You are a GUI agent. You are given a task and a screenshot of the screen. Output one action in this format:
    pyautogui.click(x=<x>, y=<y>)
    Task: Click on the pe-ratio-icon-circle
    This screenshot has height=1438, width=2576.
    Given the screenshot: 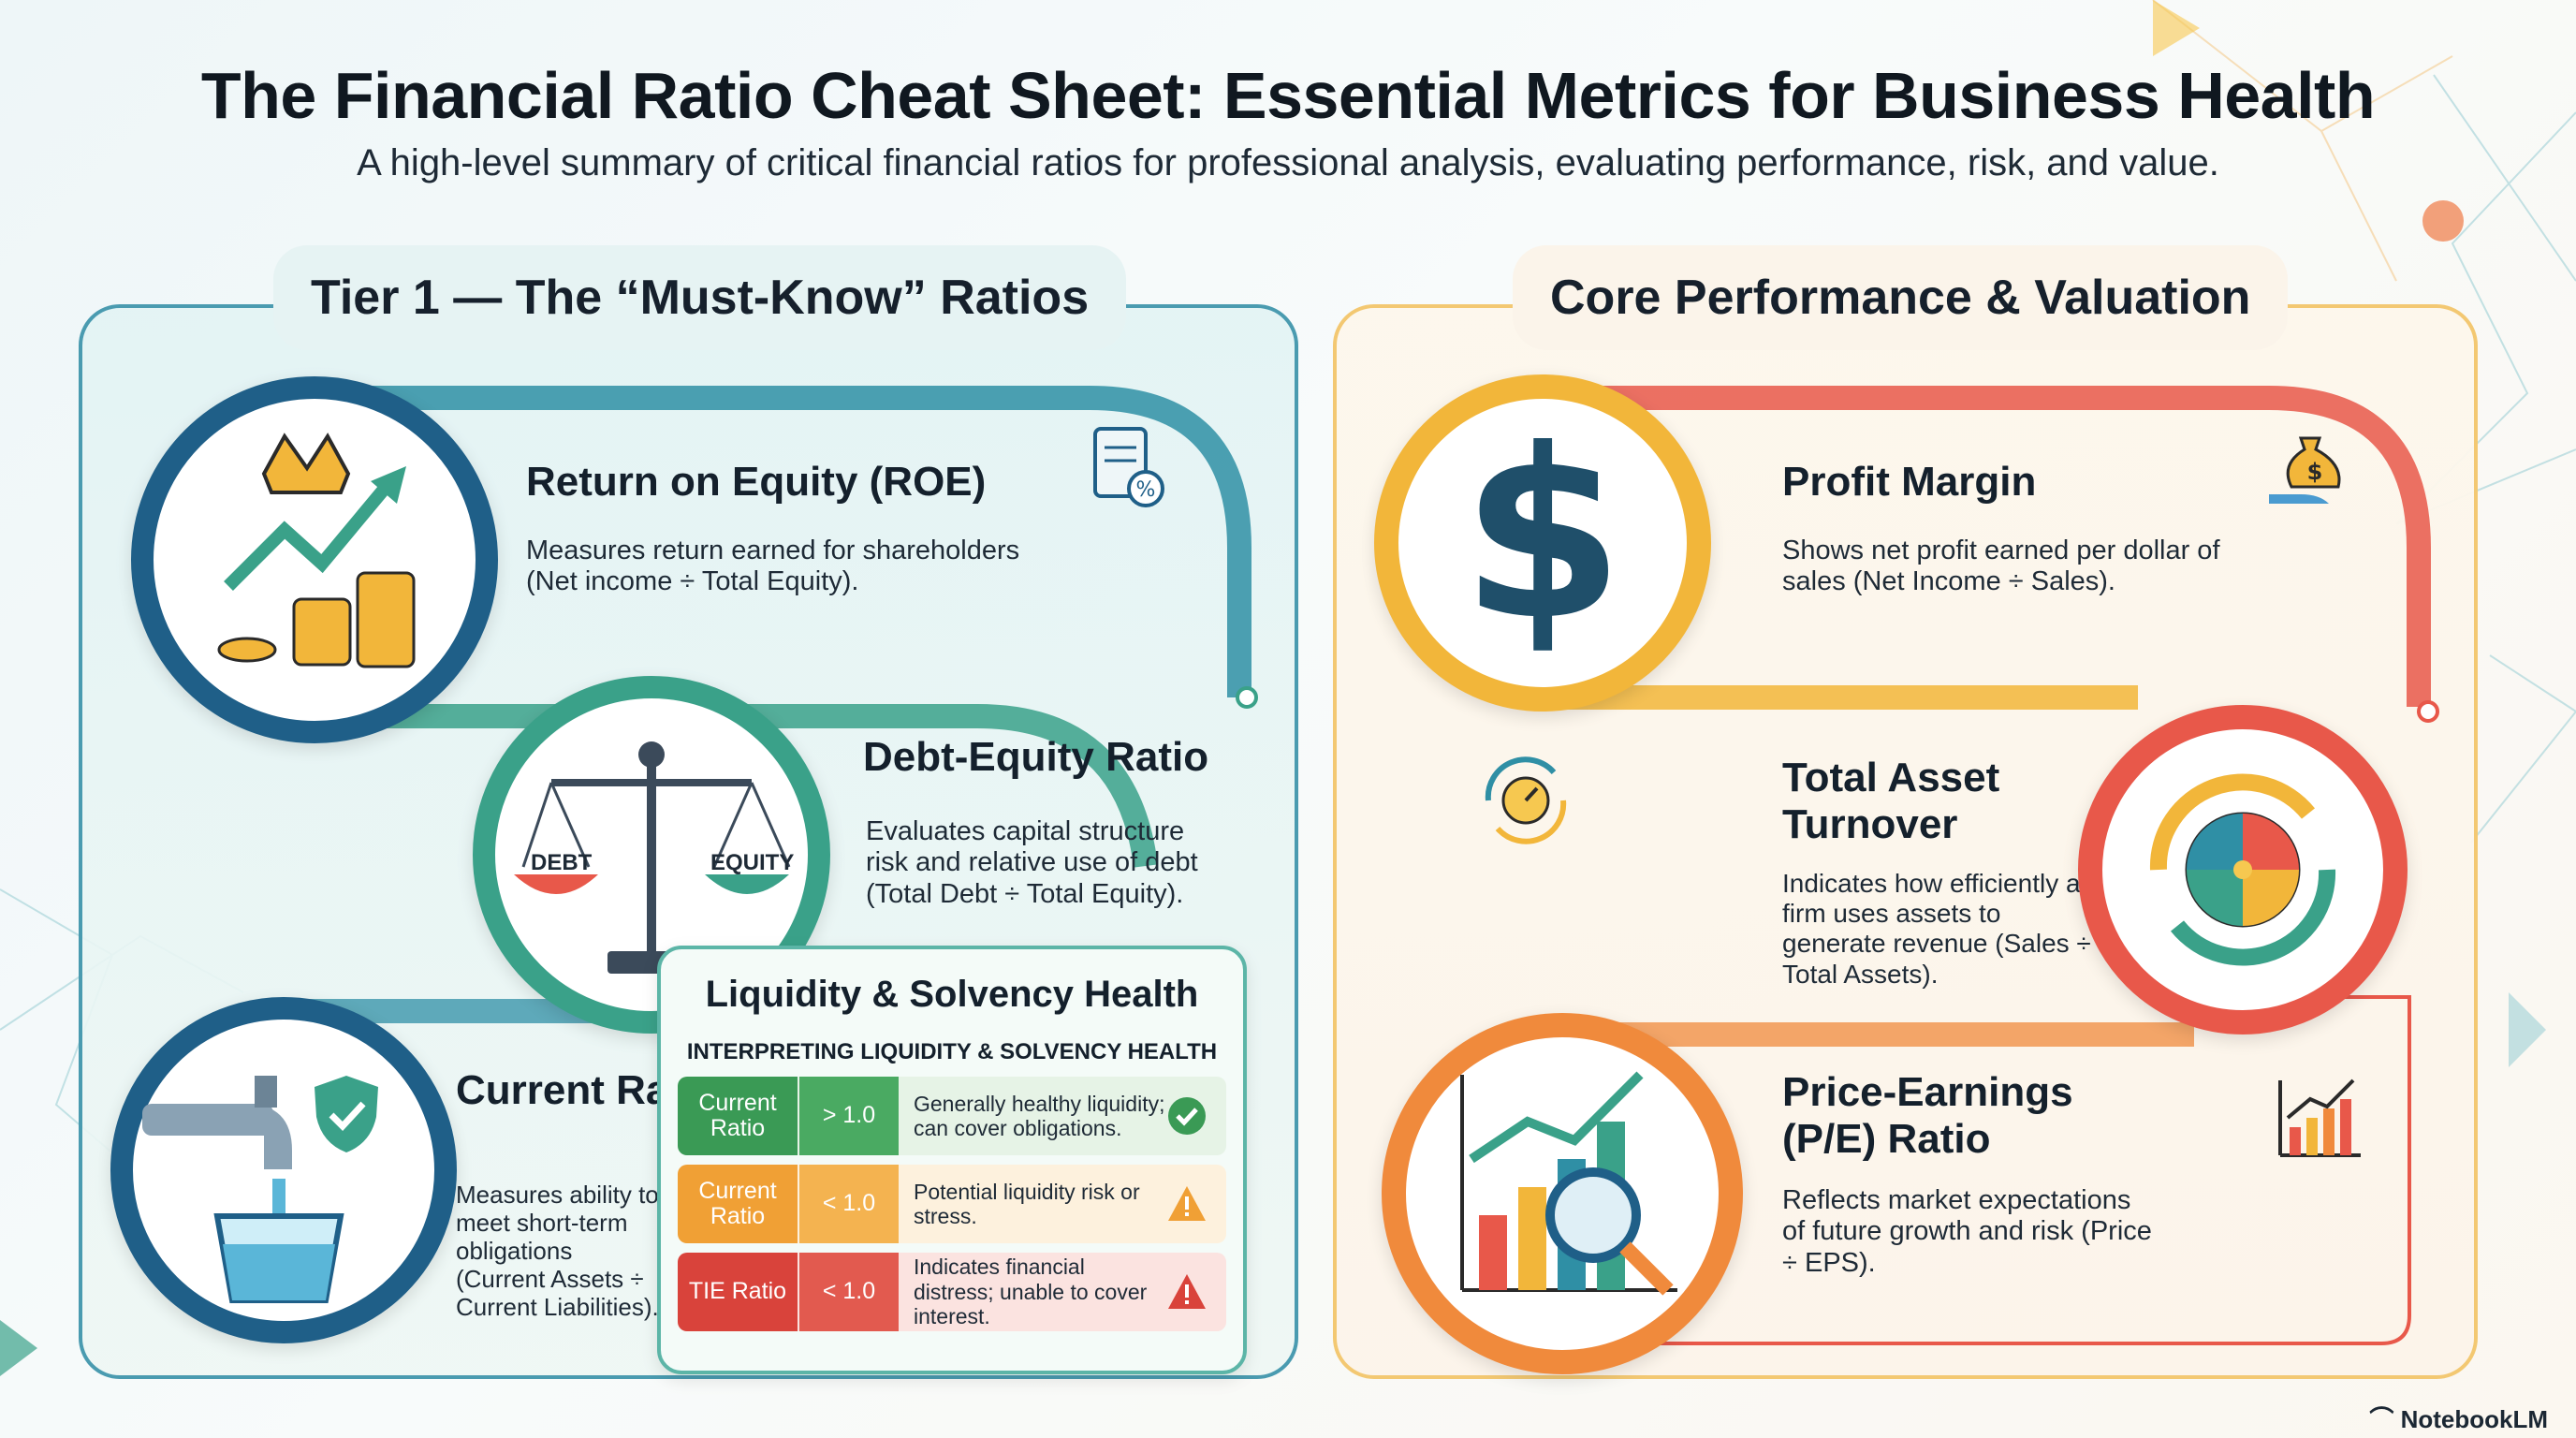 What is the action you would take?
    pyautogui.click(x=1563, y=1193)
    